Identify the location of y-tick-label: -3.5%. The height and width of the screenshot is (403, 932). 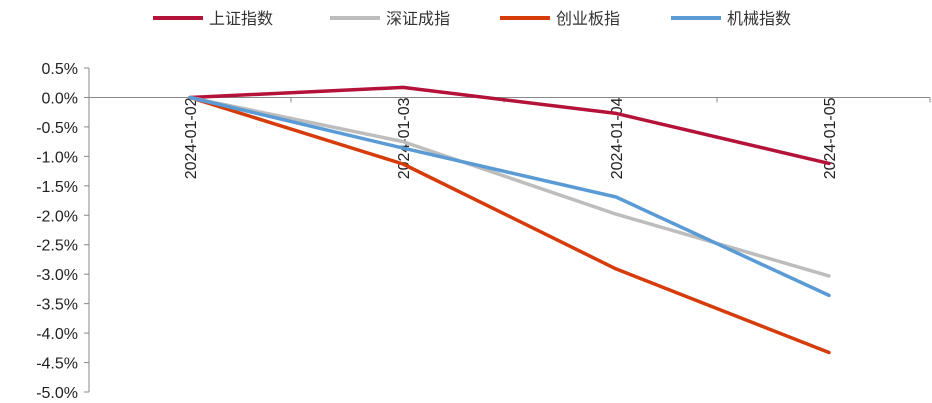
(57, 305).